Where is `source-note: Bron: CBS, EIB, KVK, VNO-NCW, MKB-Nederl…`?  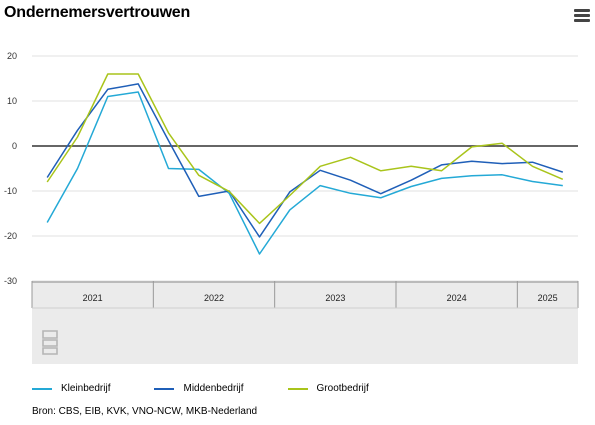
source-note: Bron: CBS, EIB, KVK, VNO-NCW, MKB-Nederl… is located at coordinates (145, 411).